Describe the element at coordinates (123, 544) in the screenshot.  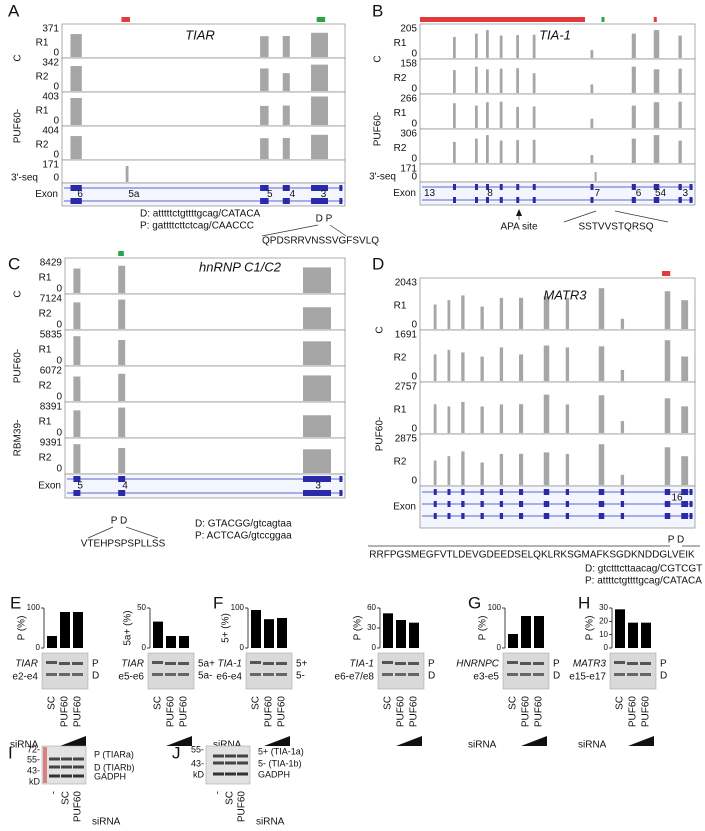
I see `peptide: VTEHPSPSPLLSS` at that location.